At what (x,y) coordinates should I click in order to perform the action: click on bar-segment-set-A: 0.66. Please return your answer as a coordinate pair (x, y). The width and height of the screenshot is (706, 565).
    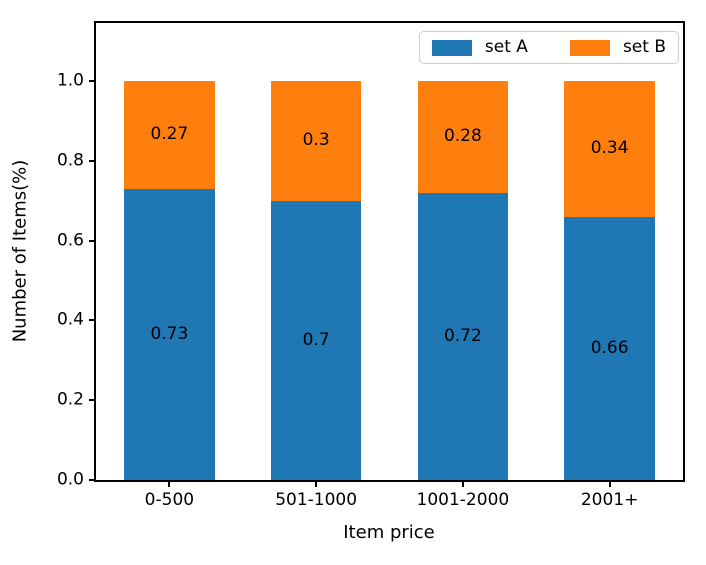
    Looking at the image, I should click on (609, 348).